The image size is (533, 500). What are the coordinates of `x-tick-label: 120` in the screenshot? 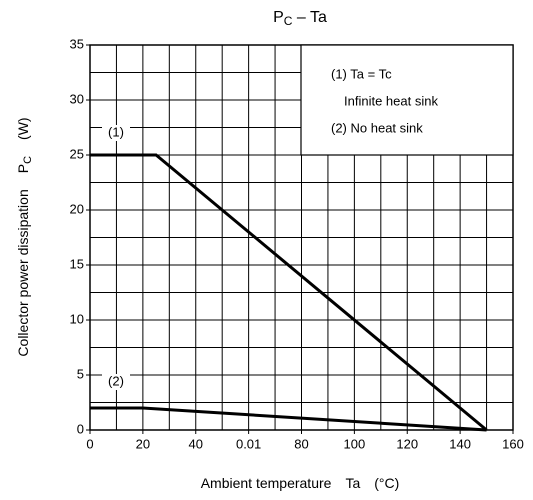 It's located at (407, 443).